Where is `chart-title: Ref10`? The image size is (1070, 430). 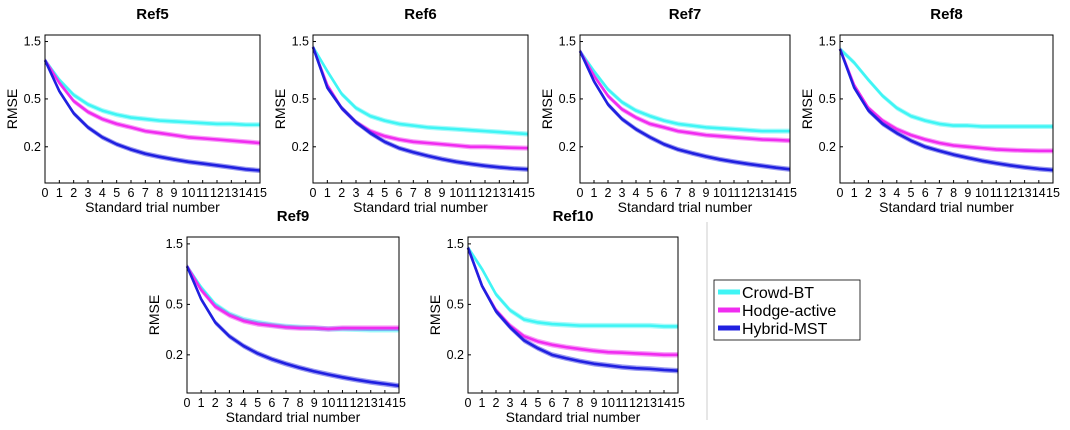 chart-title: Ref10 is located at coordinates (573, 216).